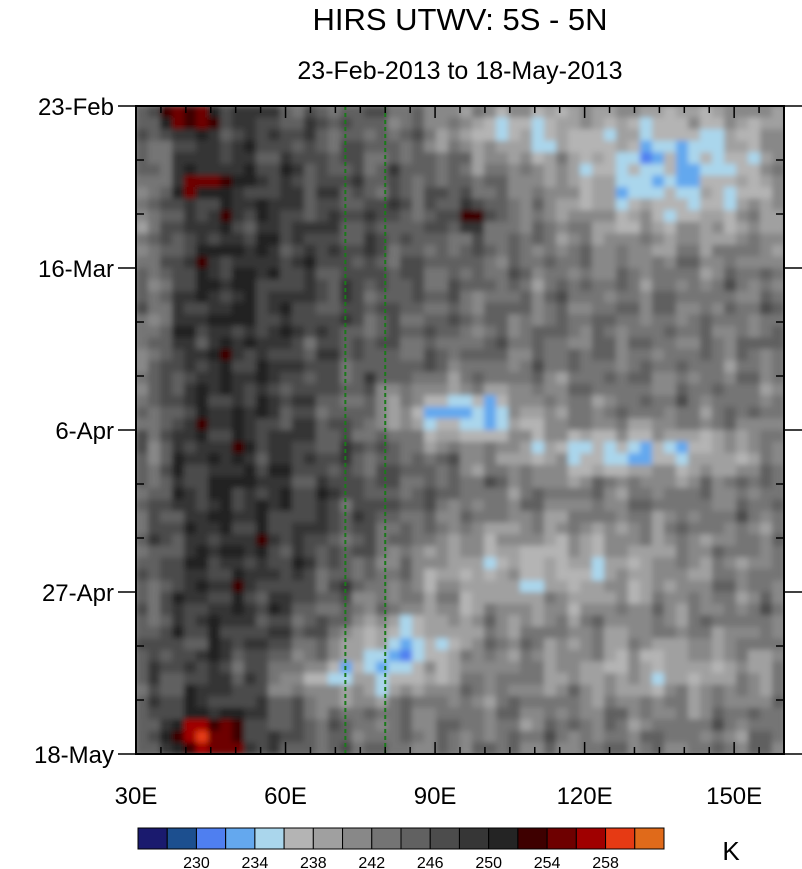 The image size is (802, 869). Describe the element at coordinates (591, 838) in the screenshot. I see `colorbar-box` at that location.